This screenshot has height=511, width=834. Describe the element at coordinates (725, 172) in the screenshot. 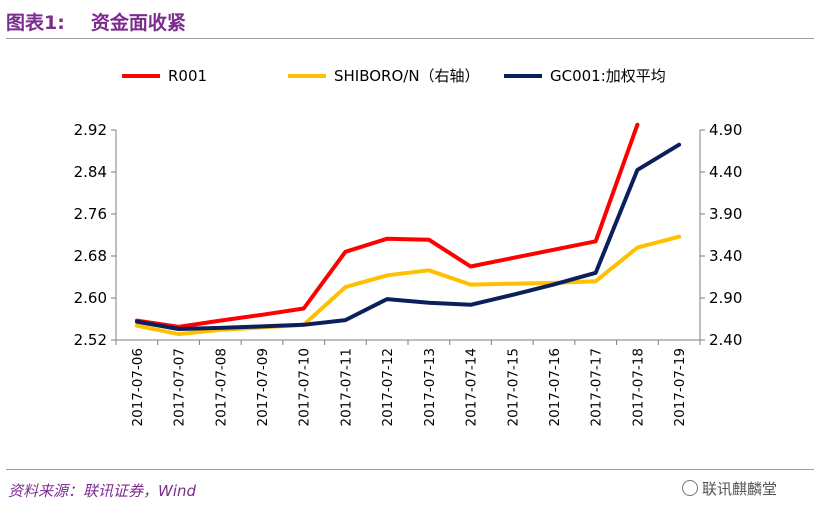

I see `y-right-tick-label: 4.40` at that location.